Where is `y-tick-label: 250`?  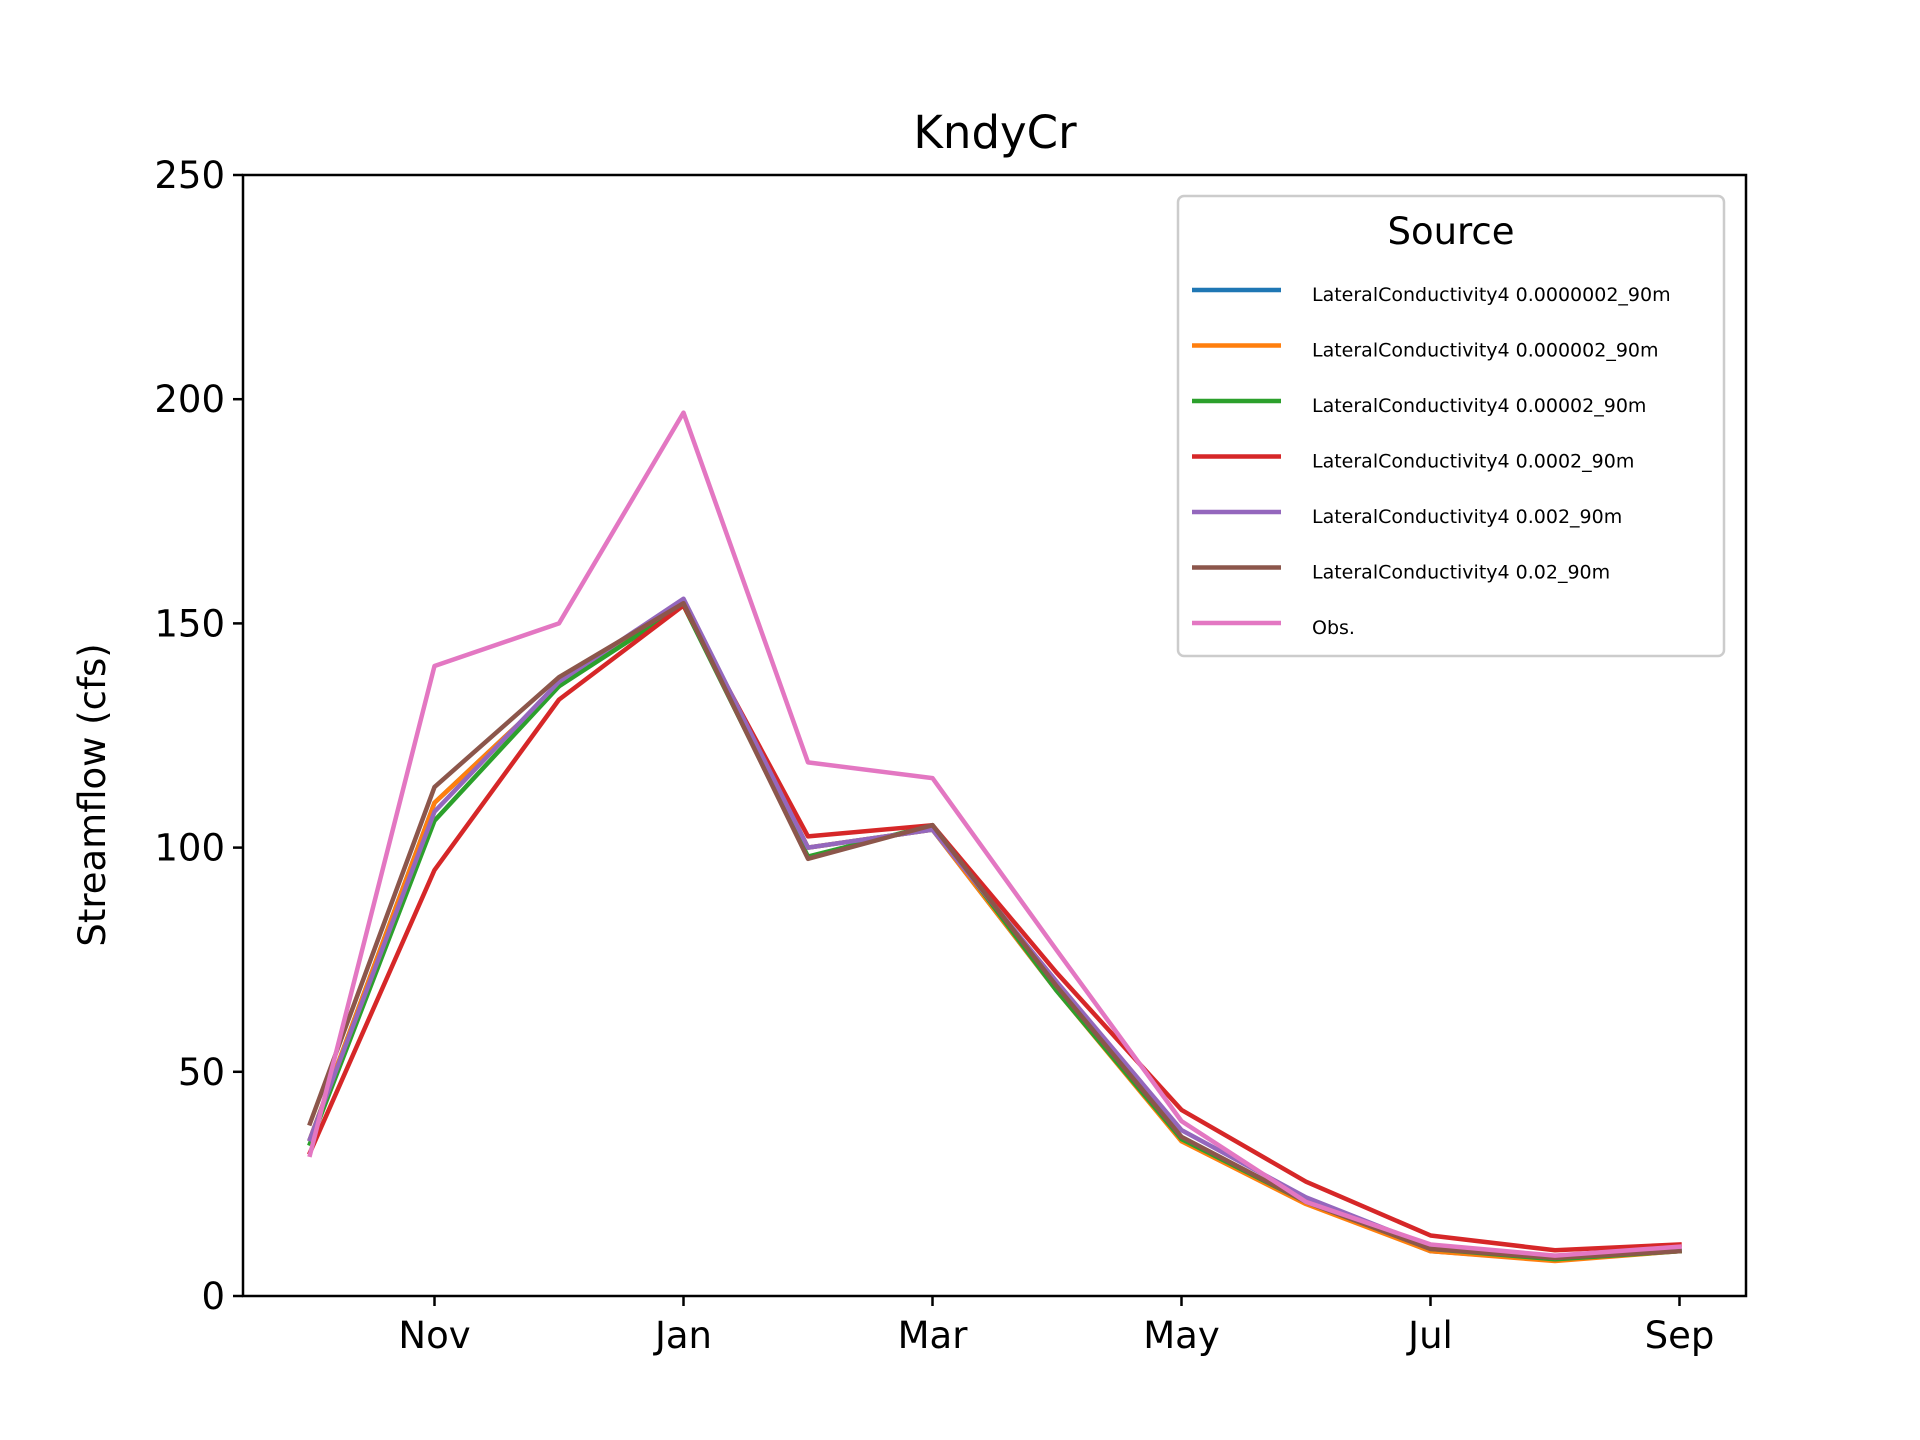 y-tick-label: 250 is located at coordinates (189, 175).